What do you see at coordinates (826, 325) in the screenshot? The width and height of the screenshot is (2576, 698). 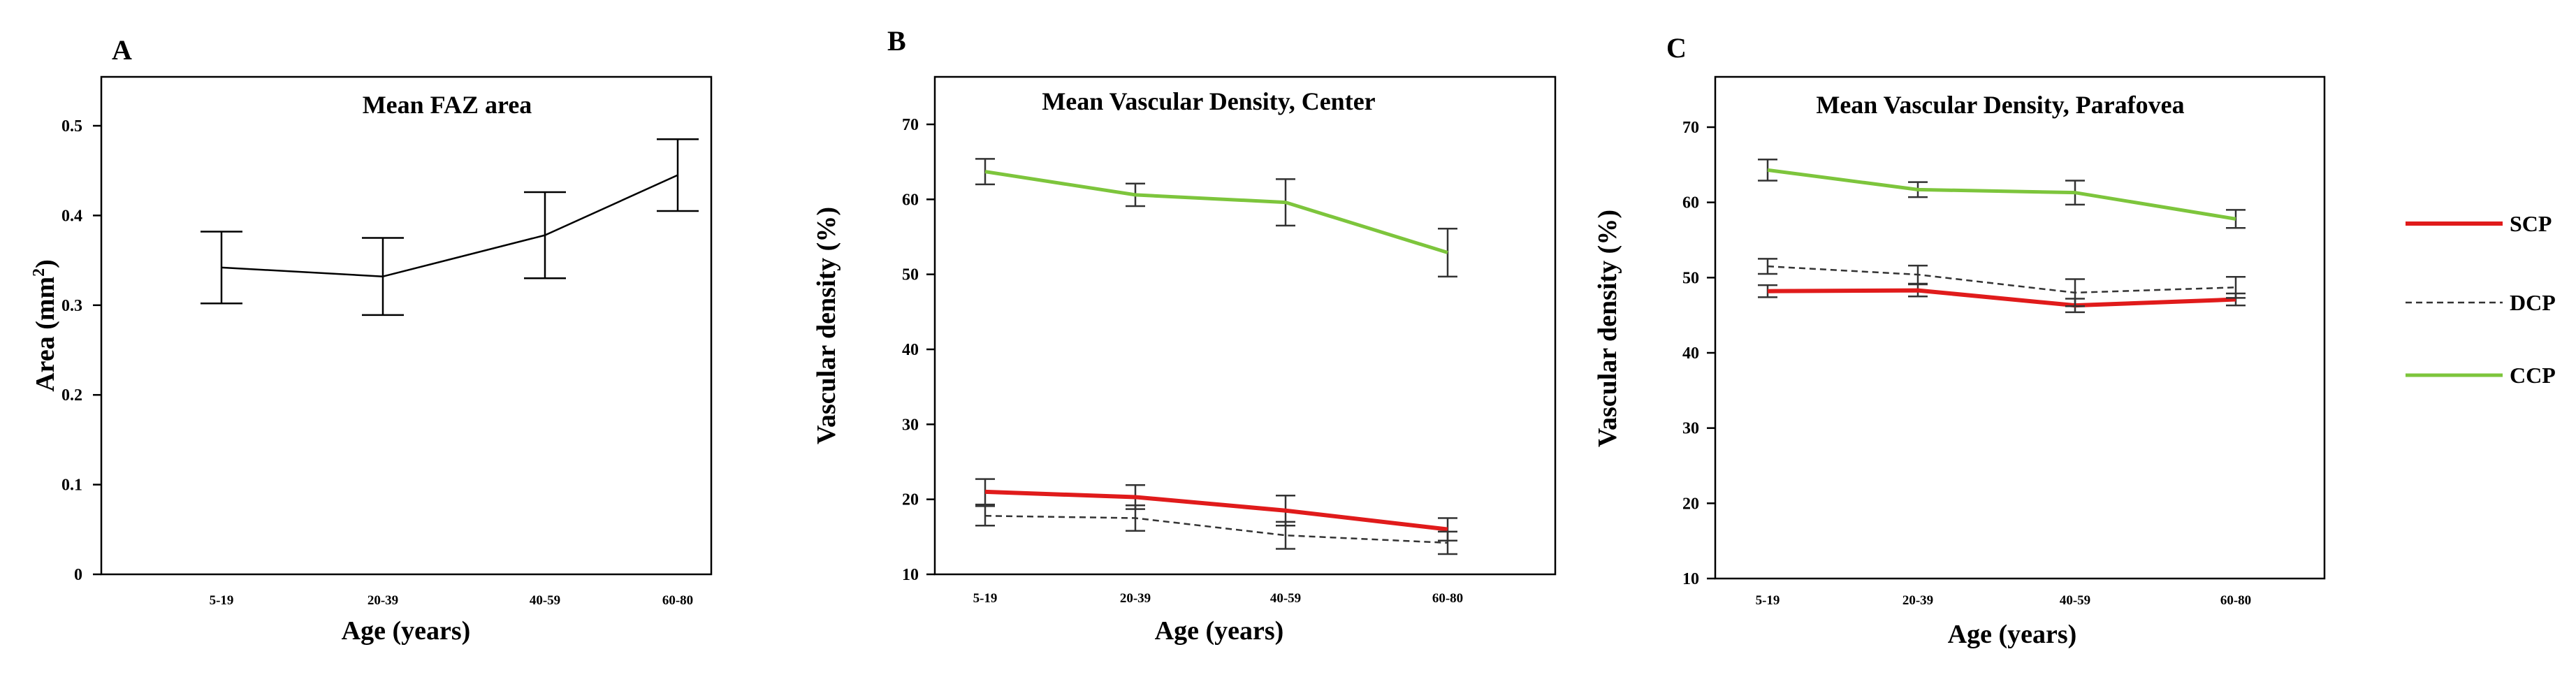 I see `panel-b-y-axis-label: Vascular density (%)` at bounding box center [826, 325].